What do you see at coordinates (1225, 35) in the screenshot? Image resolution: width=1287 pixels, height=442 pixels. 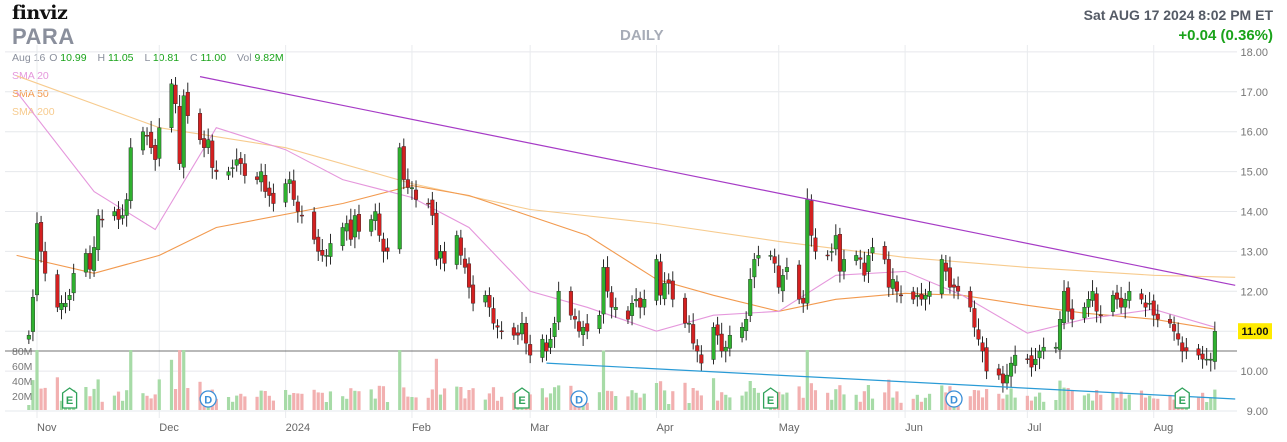 I see `price-change: +0.04 (0.36%)` at bounding box center [1225, 35].